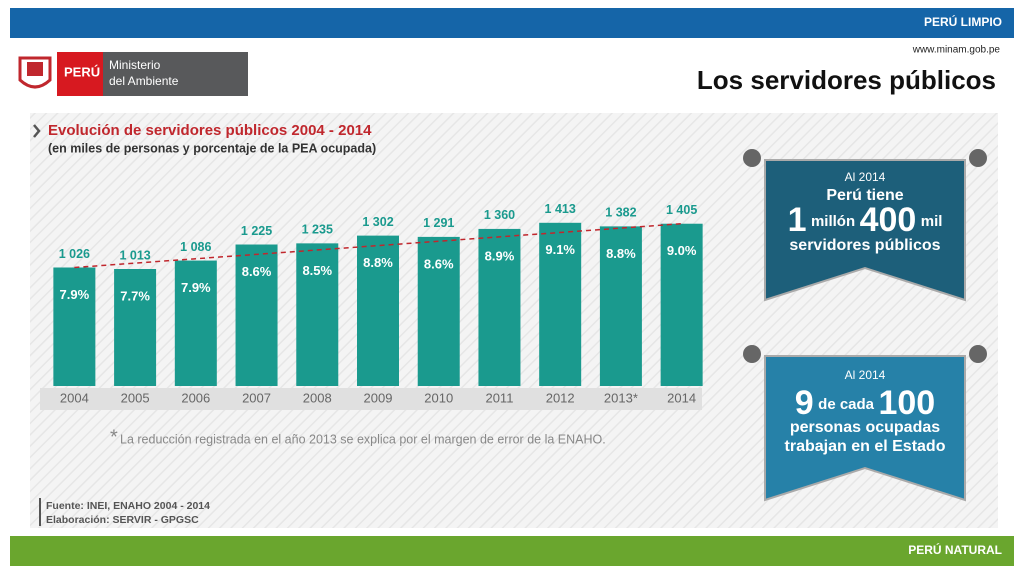 The width and height of the screenshot is (1024, 576). I want to click on share-label: 9.1%, so click(560, 249).